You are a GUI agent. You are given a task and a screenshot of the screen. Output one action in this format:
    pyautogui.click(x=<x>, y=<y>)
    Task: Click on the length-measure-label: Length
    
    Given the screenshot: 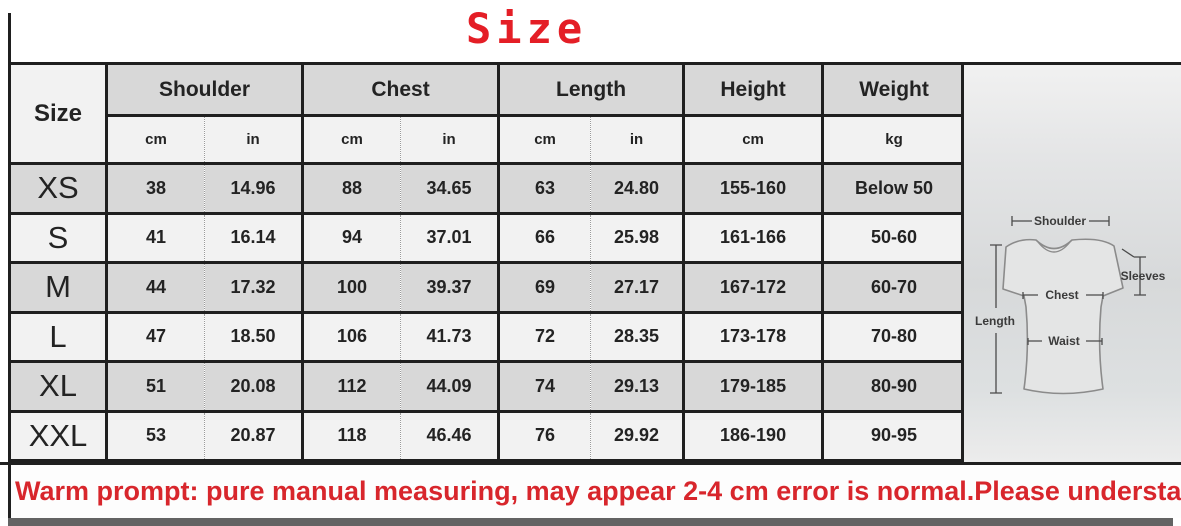 What is the action you would take?
    pyautogui.click(x=995, y=321)
    